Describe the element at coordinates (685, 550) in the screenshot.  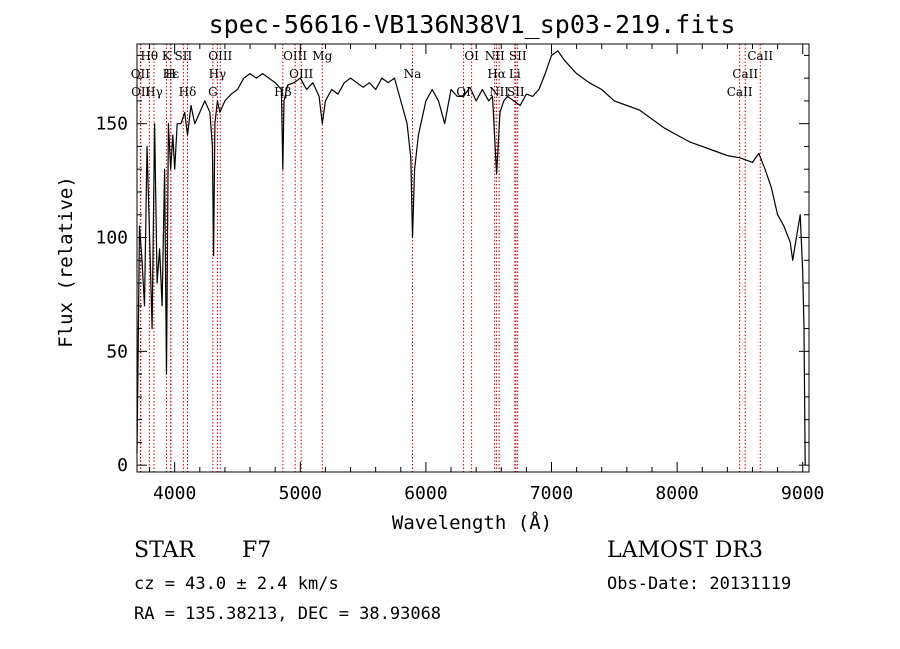
I see `survey-name: LAMOST DR3` at that location.